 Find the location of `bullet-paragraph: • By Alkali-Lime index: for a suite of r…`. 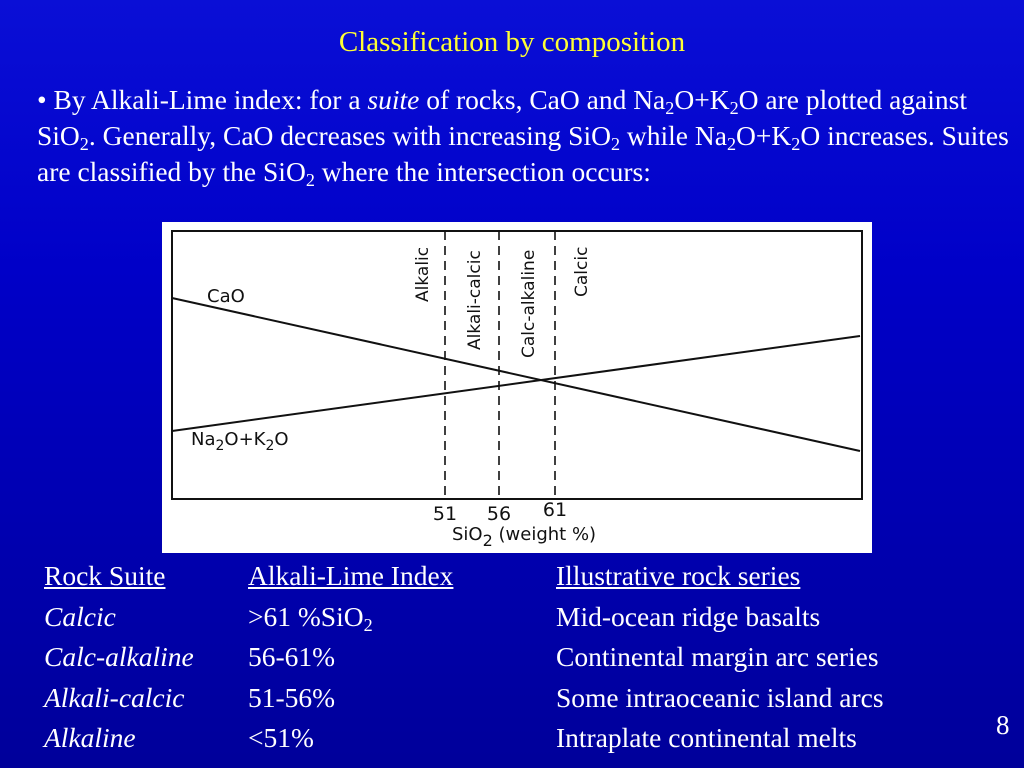

bullet-paragraph: • By Alkali-Lime index: for a suite of r… is located at coordinates (524, 136).